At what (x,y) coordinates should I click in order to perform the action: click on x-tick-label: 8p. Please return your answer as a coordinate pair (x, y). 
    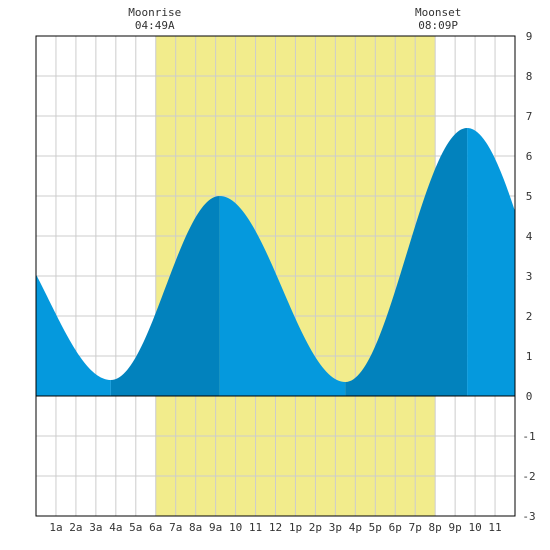
    Looking at the image, I should click on (435, 527).